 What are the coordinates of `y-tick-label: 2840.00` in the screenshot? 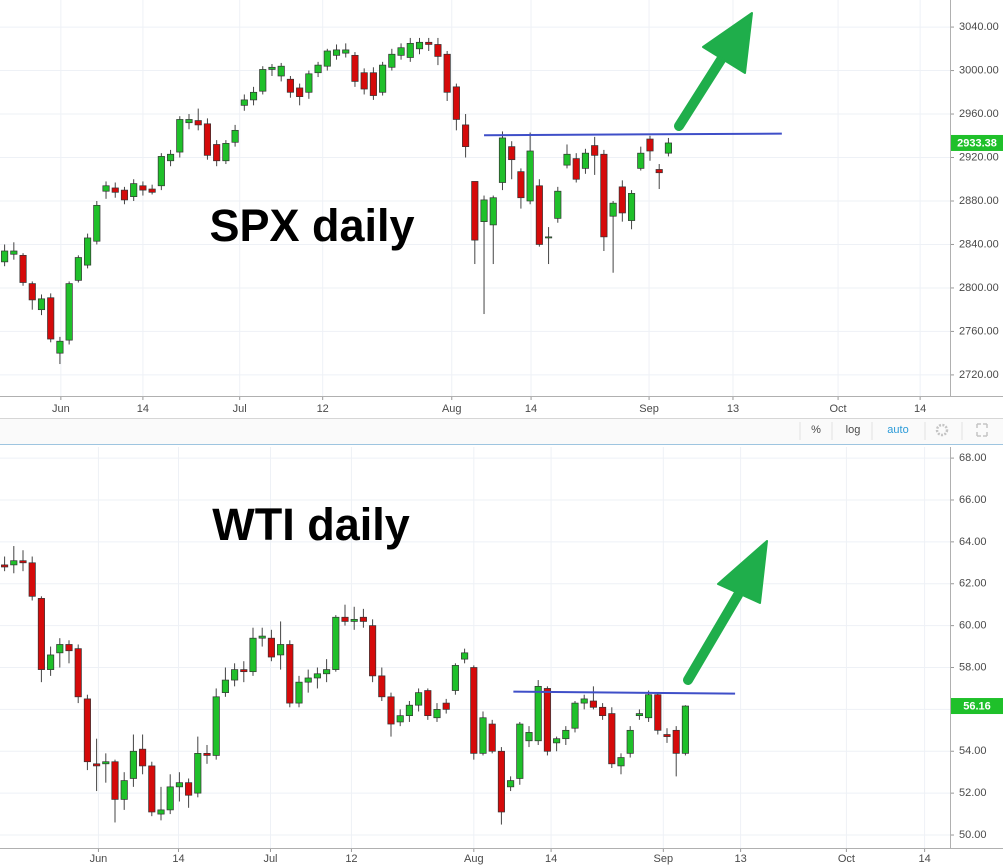 It's located at (979, 244).